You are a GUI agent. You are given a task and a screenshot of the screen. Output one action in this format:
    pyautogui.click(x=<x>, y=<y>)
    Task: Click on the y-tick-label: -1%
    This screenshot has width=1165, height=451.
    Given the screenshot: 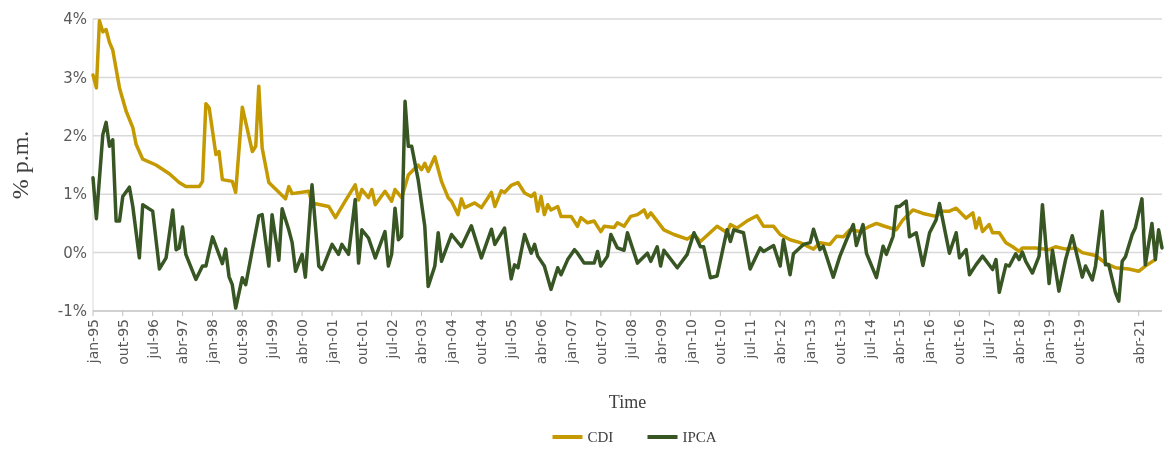 What is the action you would take?
    pyautogui.click(x=72, y=311)
    